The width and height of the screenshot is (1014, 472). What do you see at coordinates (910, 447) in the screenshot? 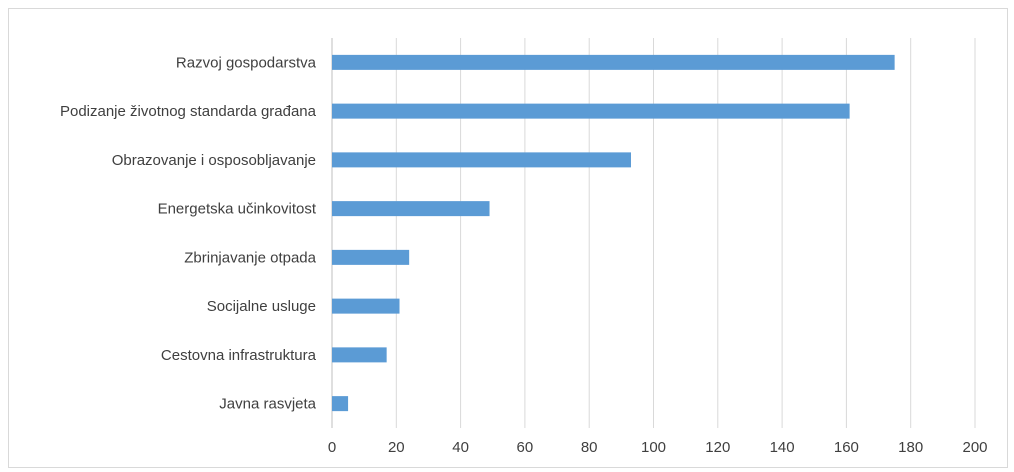
I see `x-tick-label: 180` at bounding box center [910, 447].